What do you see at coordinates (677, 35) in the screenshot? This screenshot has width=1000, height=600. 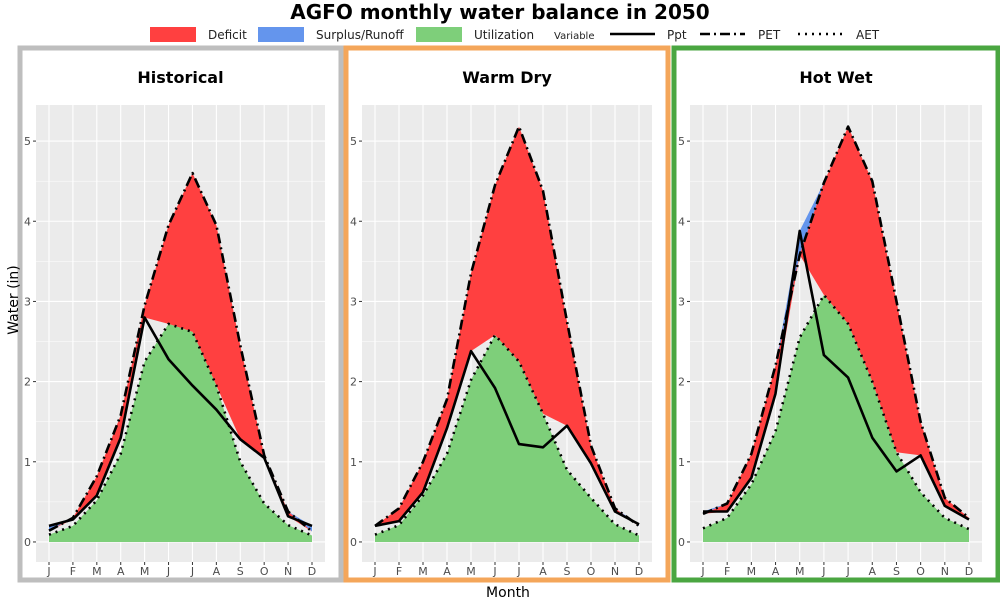 I see `legend-label-ppt: Ppt` at bounding box center [677, 35].